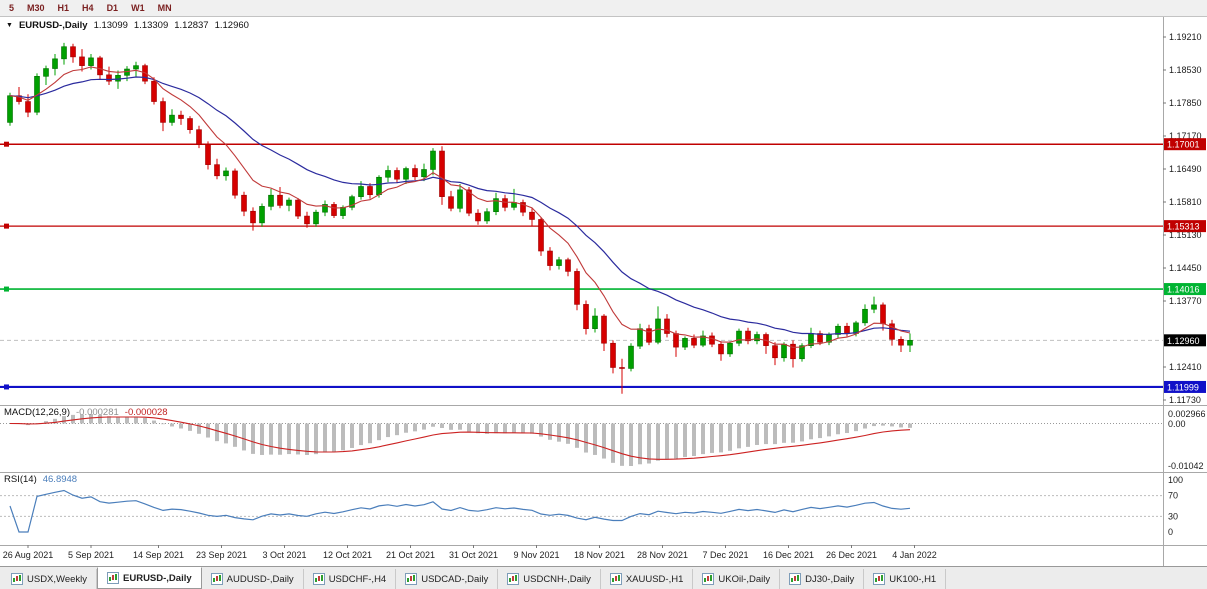 The width and height of the screenshot is (1207, 589). What do you see at coordinates (1185, 169) in the screenshot?
I see `svg-text: 1.16490` at bounding box center [1185, 169].